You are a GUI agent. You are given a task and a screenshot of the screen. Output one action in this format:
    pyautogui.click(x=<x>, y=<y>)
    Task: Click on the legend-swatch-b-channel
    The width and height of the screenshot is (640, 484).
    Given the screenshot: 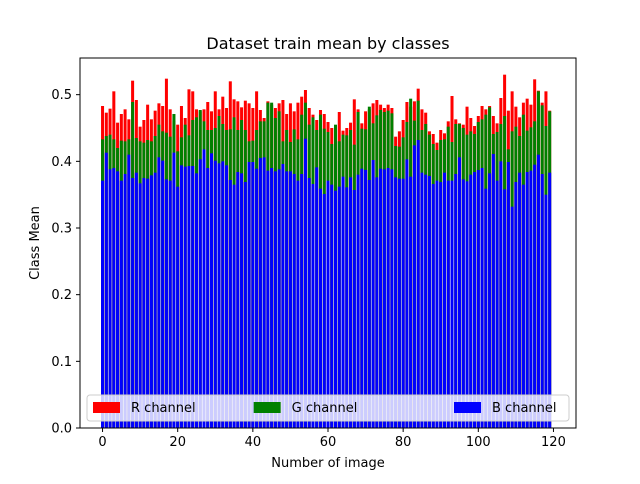 What is the action you would take?
    pyautogui.click(x=467, y=407)
    